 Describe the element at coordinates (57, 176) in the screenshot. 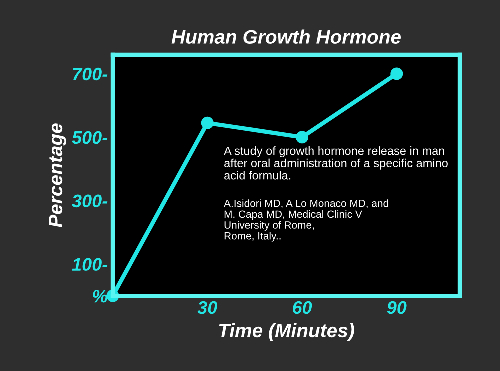

I see `y-axis-title: Percentage` at that location.